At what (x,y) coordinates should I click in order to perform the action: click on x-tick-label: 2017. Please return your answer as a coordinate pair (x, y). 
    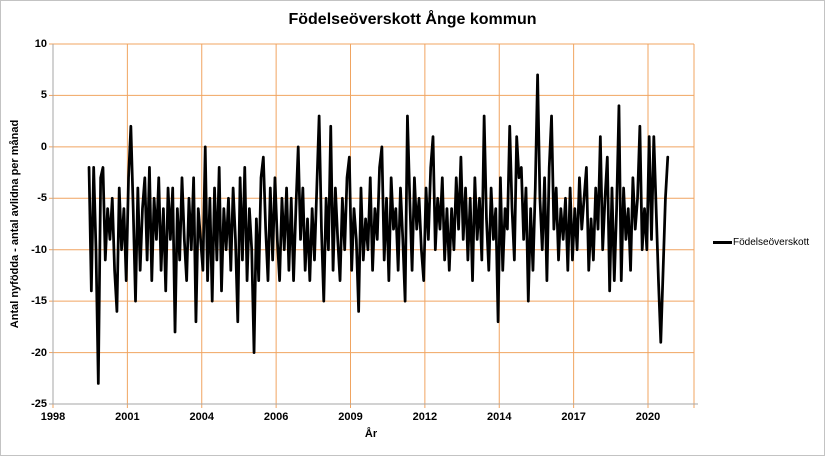
    Looking at the image, I should click on (573, 417).